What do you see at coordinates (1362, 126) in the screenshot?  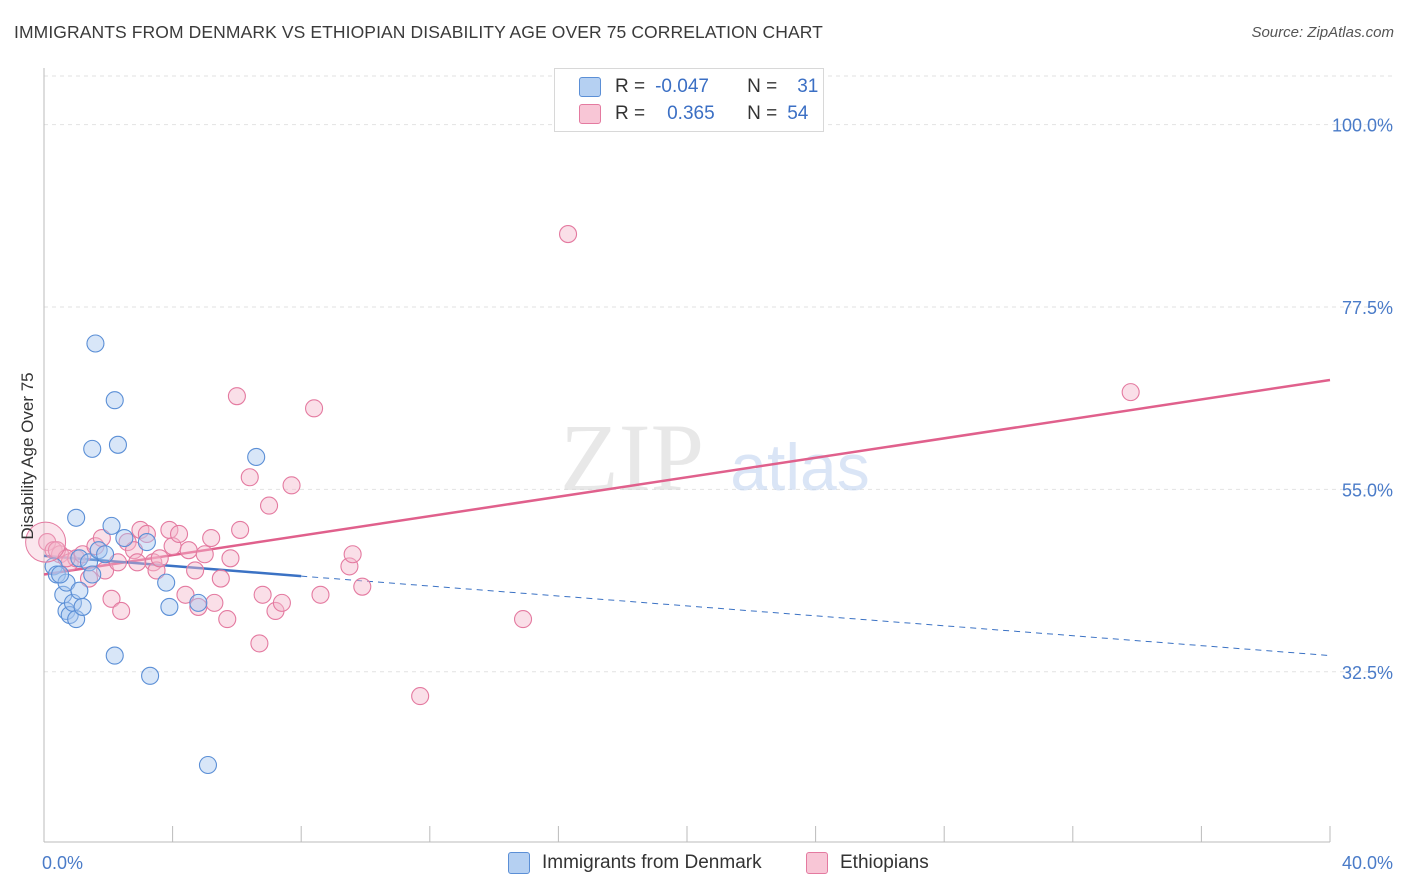 I see `y-tick-label: 100.0%` at bounding box center [1362, 126].